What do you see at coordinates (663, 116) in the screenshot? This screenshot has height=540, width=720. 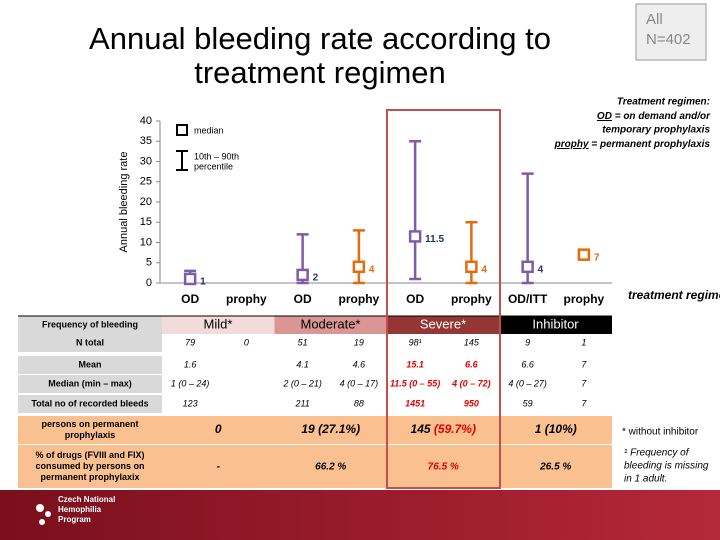 I see `od-text: = on demand and/or` at bounding box center [663, 116].